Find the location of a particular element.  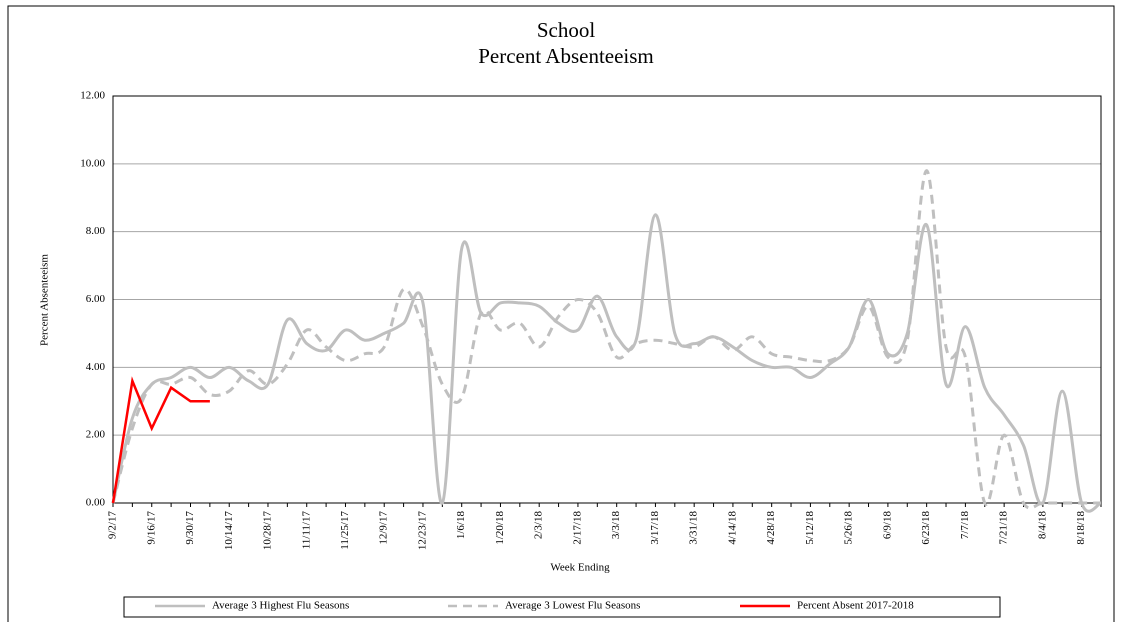

x-tick-label: 11/11/17 is located at coordinates (306, 530).